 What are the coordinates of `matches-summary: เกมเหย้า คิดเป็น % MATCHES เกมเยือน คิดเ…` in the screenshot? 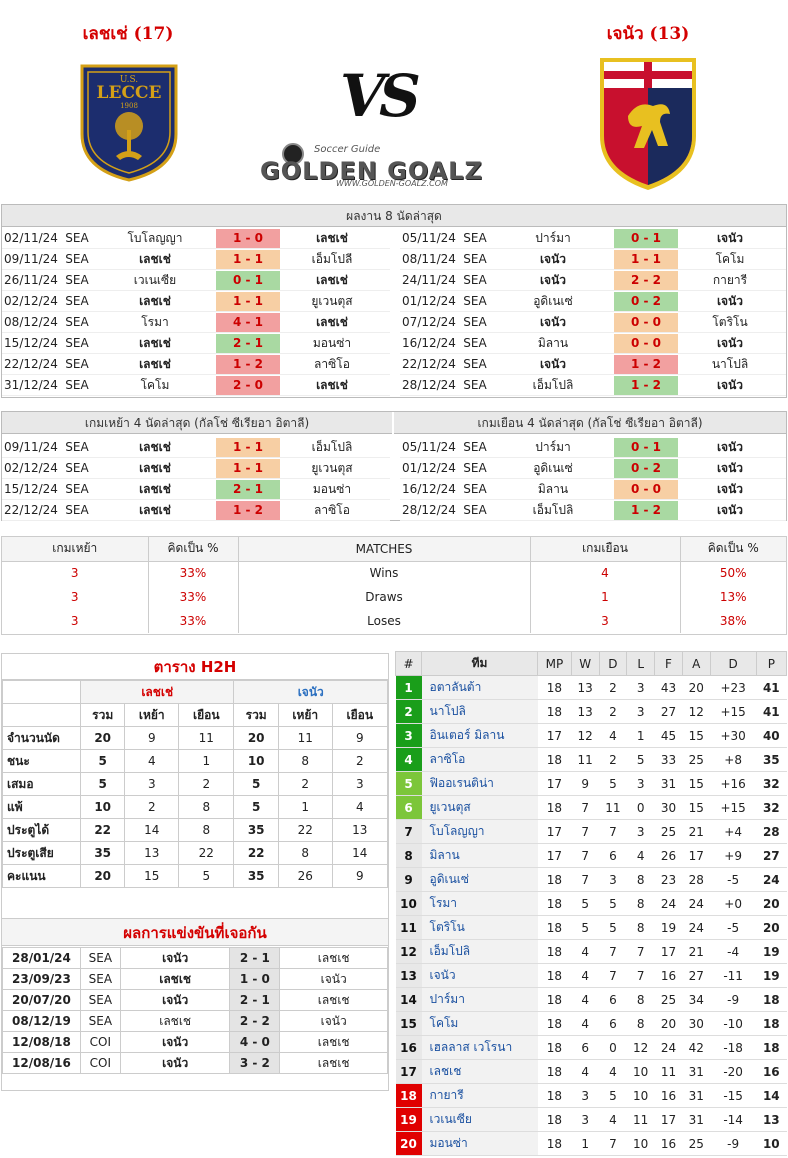 It's located at (394, 585).